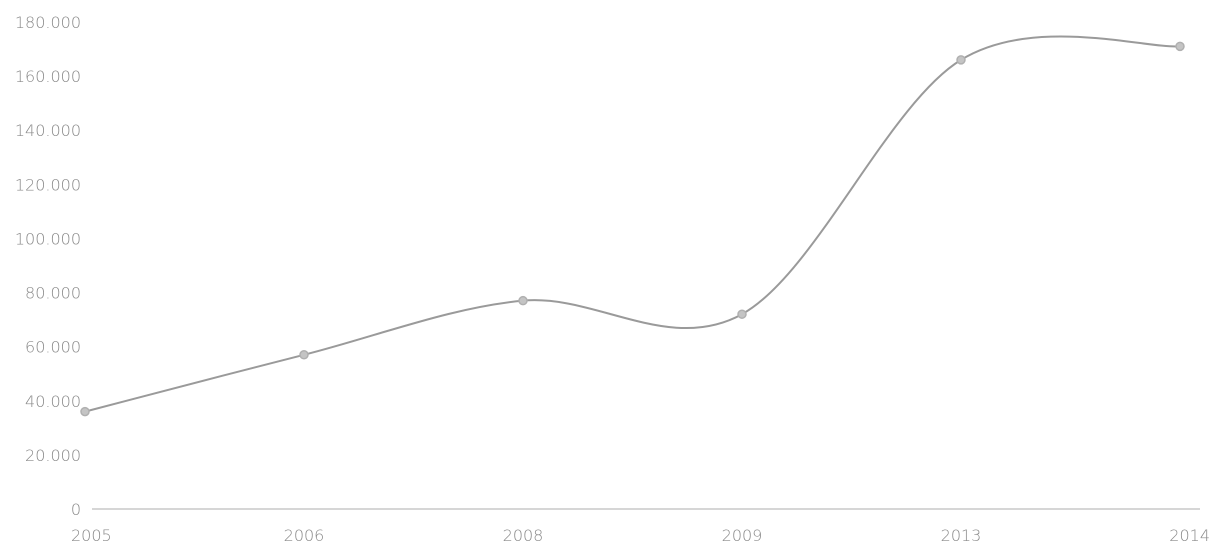  I want to click on y-tick-label: 160.000, so click(48, 76).